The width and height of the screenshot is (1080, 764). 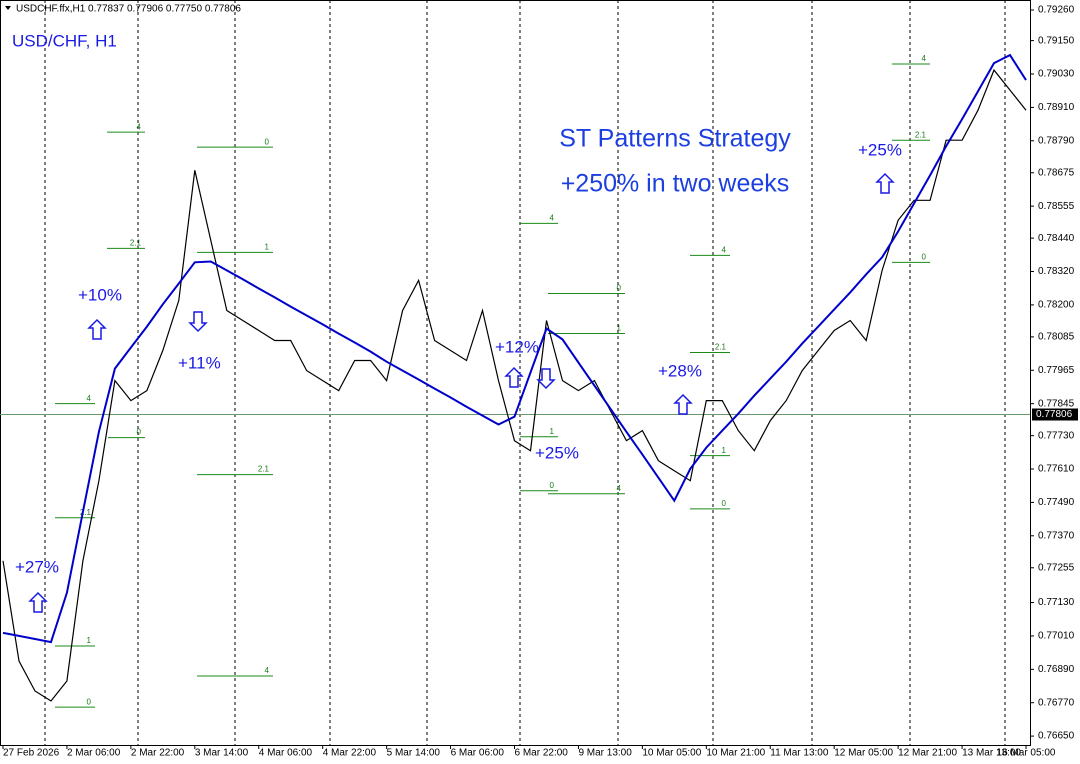 I want to click on x-tick-label: 13 Mar 13:00, so click(x=991, y=753).